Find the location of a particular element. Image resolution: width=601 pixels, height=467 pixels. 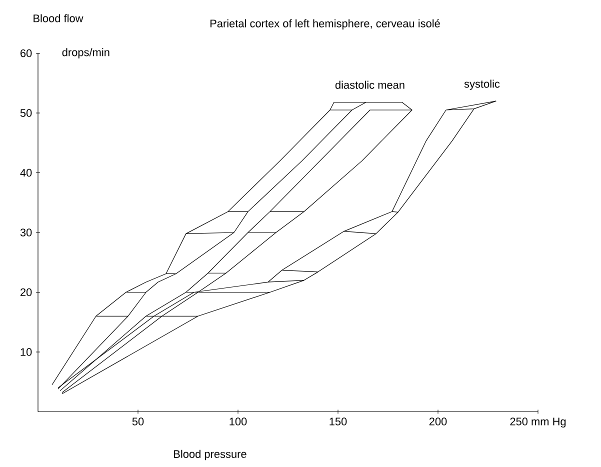

chart-title: Parietal cortex of left hemisphere, cerveau isolé is located at coordinates (325, 24).